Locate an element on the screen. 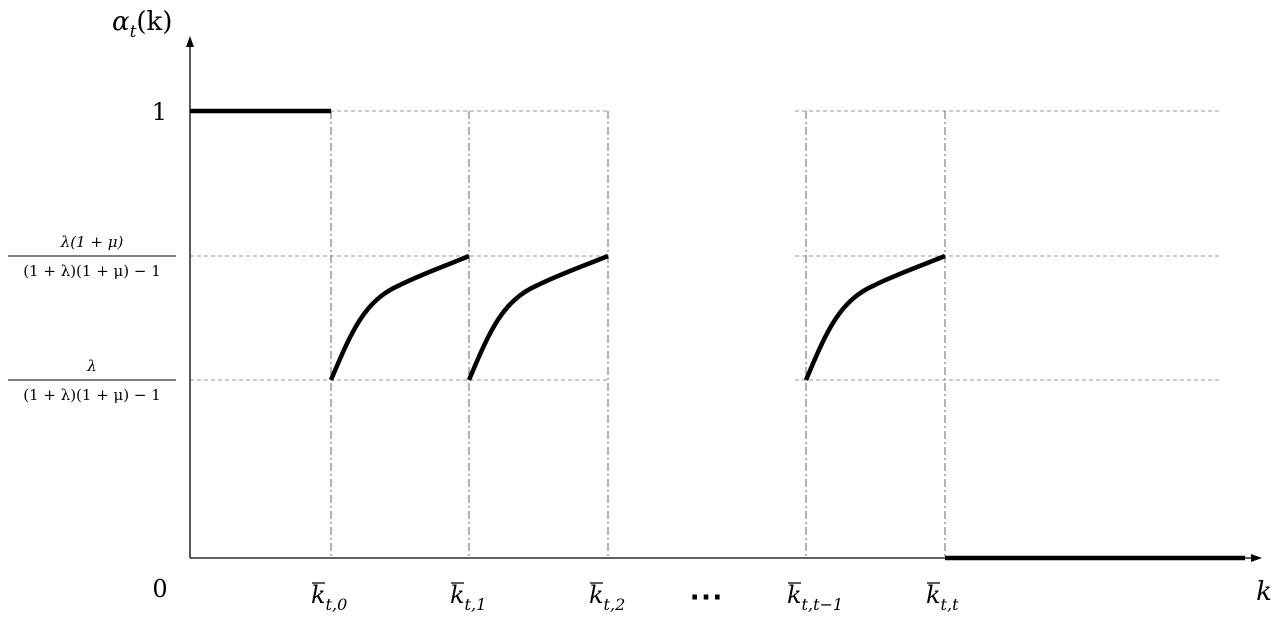 The width and height of the screenshot is (1284, 624). x-ellipsis: ⋯ is located at coordinates (706, 597).